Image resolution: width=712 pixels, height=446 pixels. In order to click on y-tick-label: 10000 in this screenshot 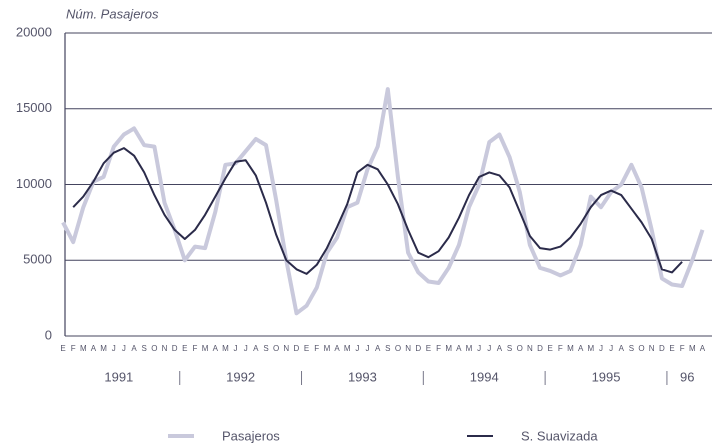, I will do `click(34, 183)`.